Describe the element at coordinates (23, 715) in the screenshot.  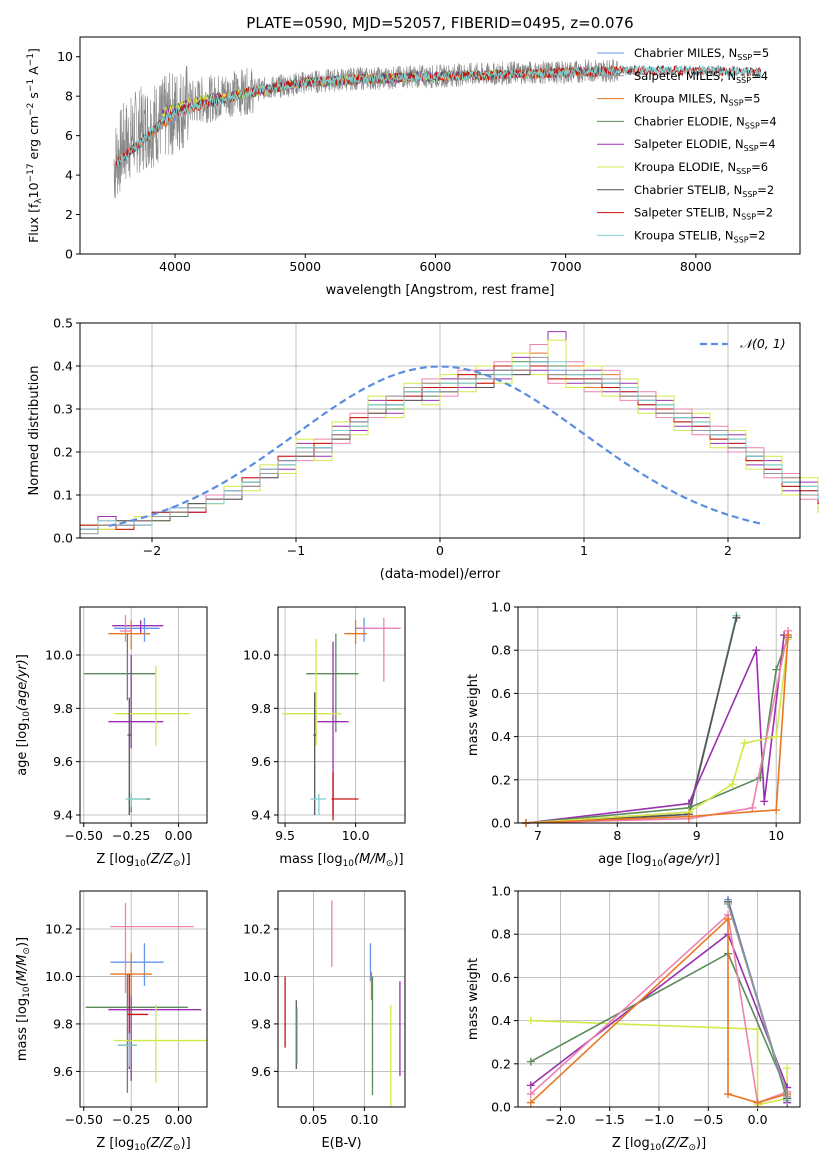
I see `age_vs_Z-ylabel: age [log10(age/yr)]` at that location.